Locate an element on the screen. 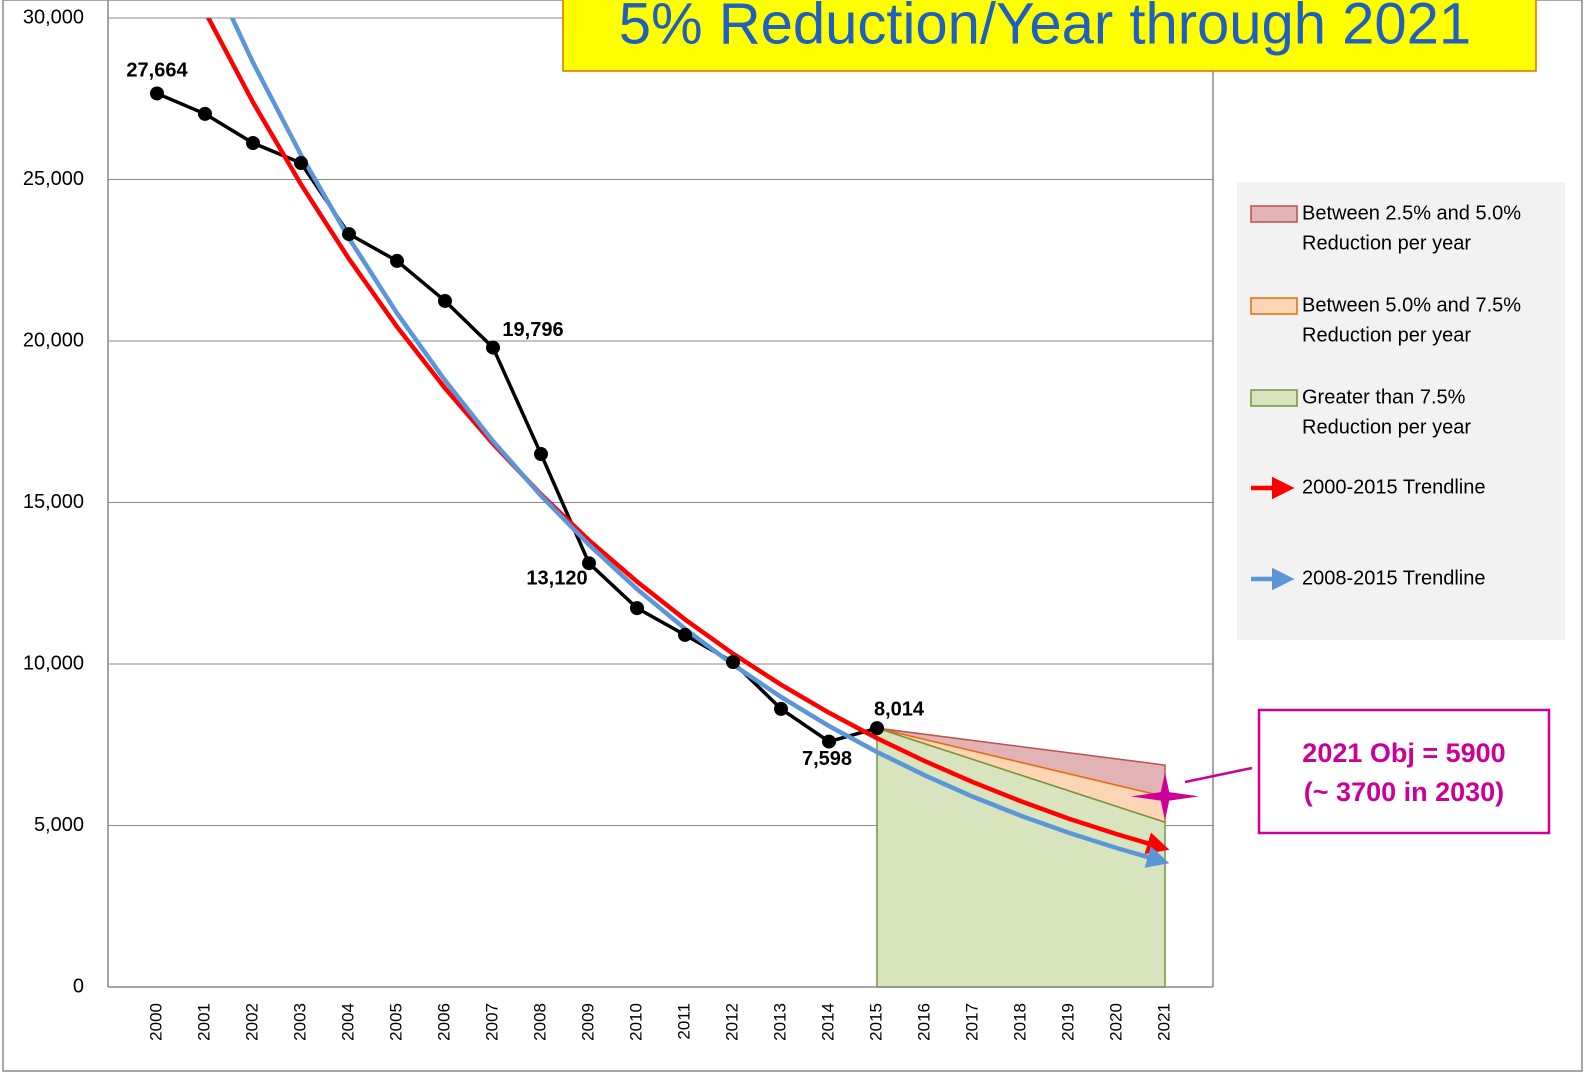  data-label: 8,014 is located at coordinates (899, 709).